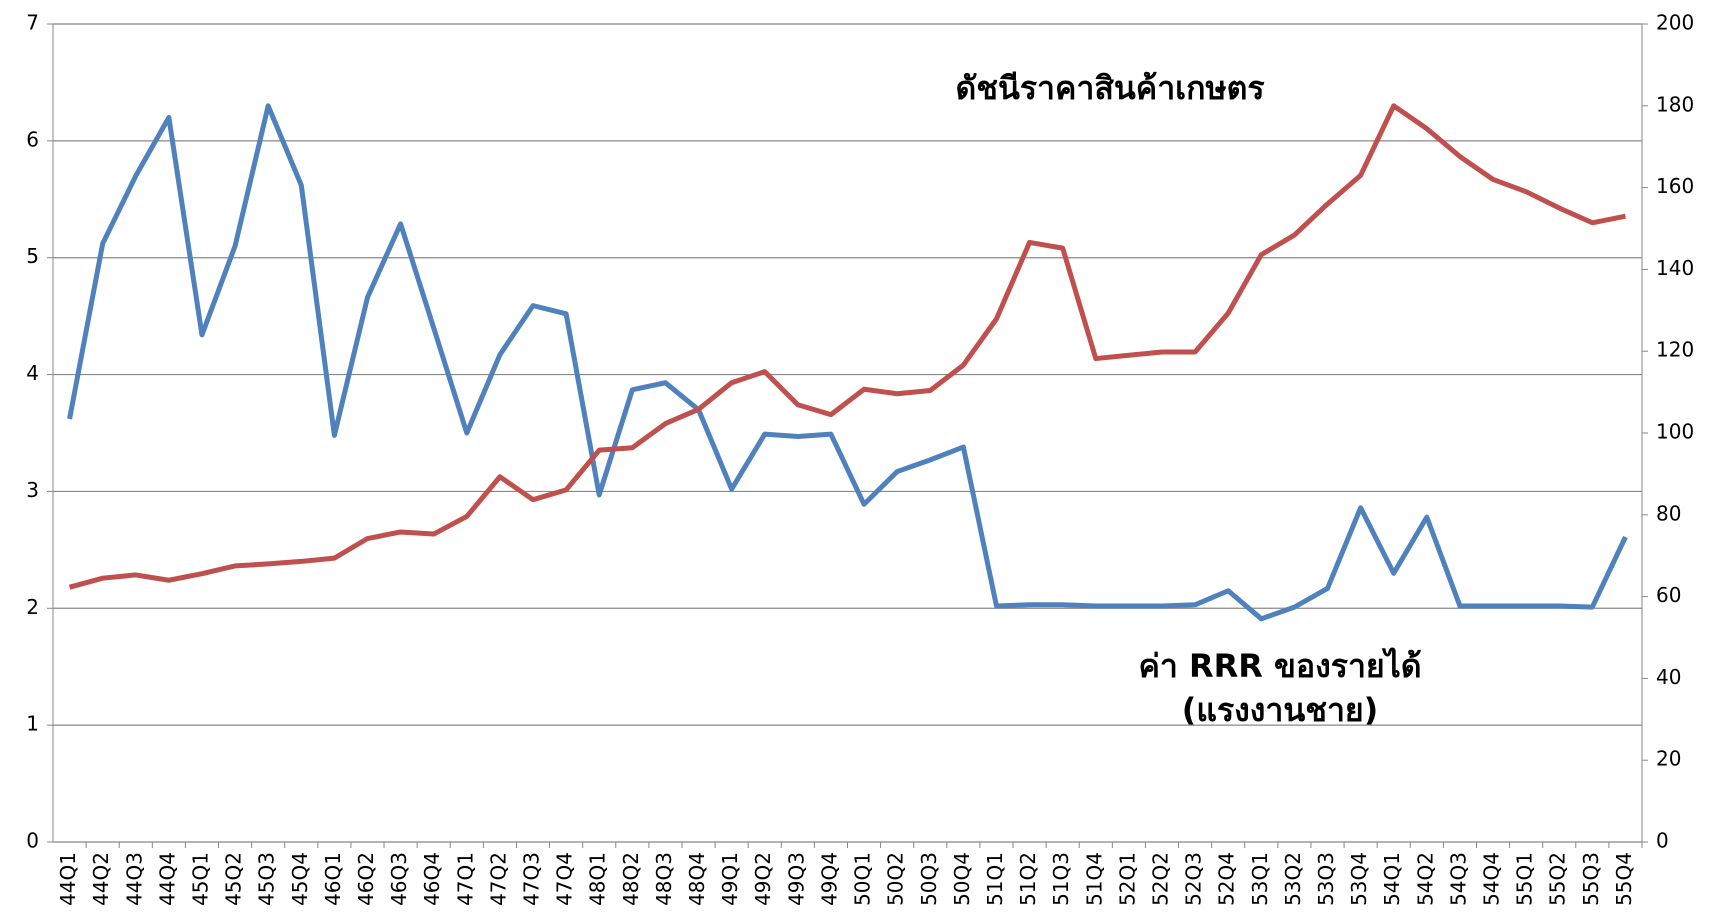  I want to click on y2-tick-label: 100, so click(1675, 432).